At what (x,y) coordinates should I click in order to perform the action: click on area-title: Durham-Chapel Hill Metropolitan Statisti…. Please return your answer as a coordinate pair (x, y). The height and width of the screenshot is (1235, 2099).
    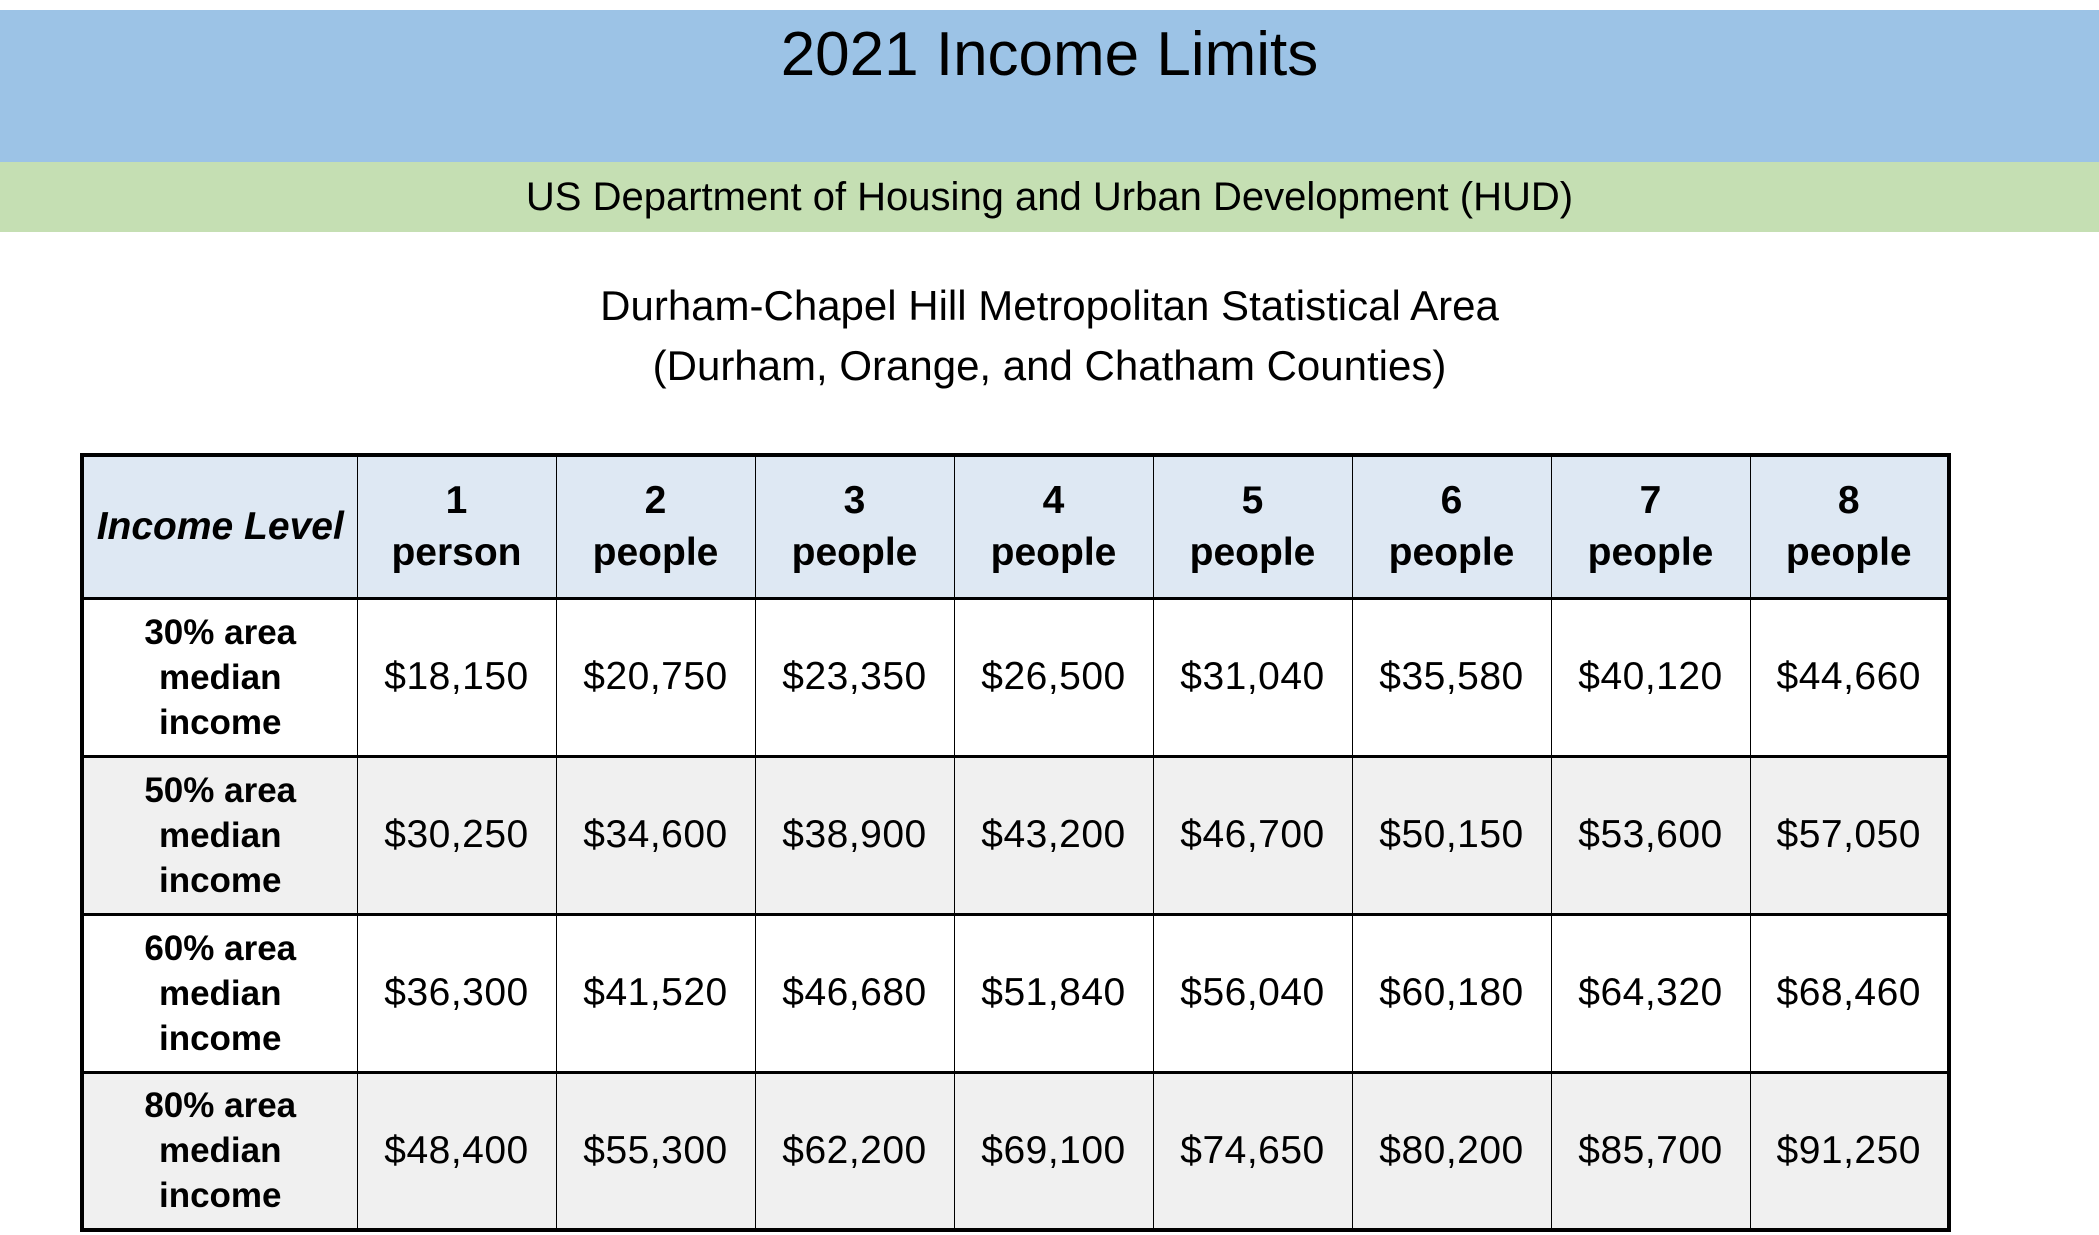
    Looking at the image, I should click on (1049, 336).